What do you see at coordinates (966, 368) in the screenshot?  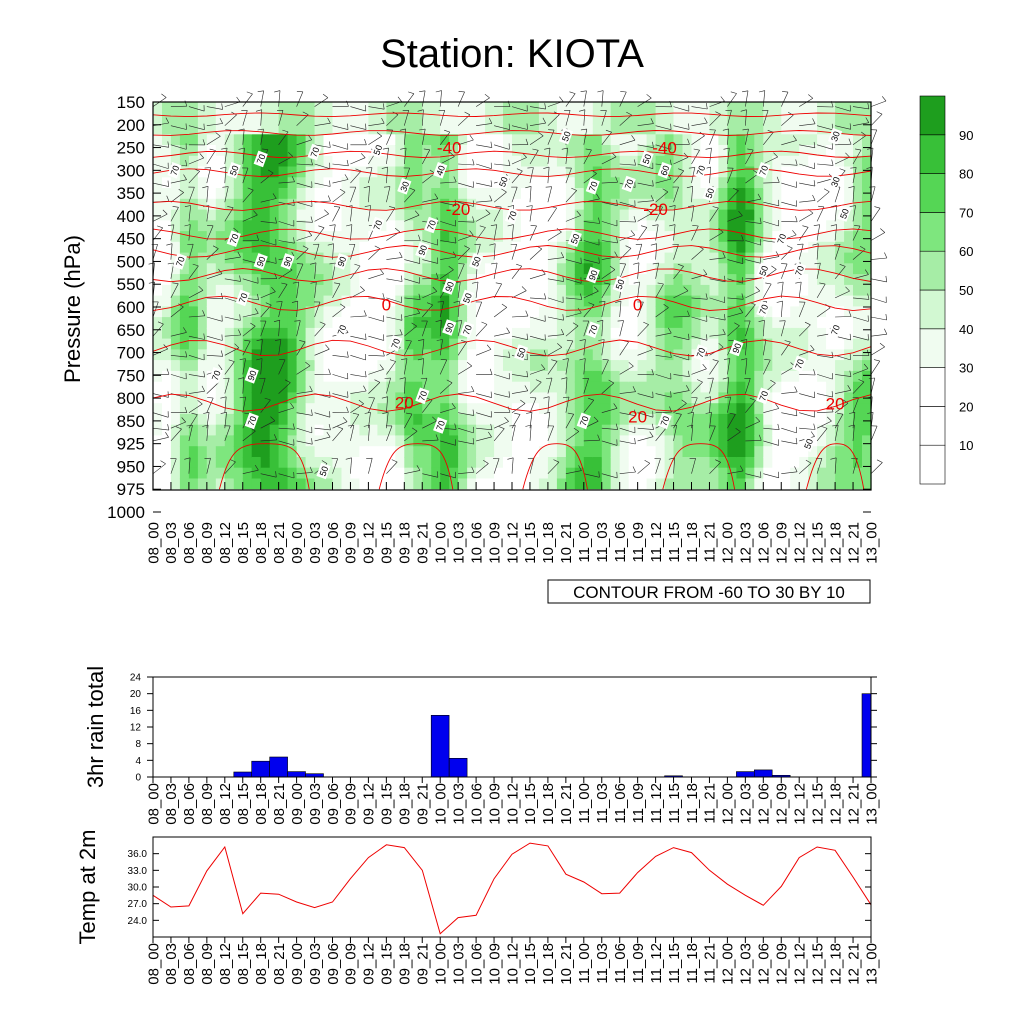 I see `colorbar-label: 30` at bounding box center [966, 368].